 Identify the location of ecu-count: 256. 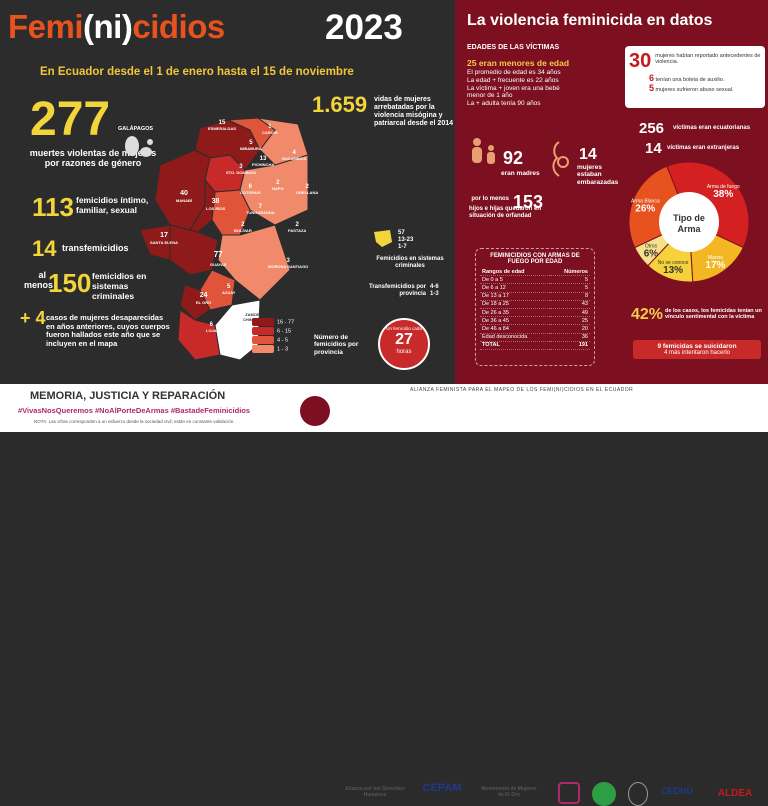
(652, 128).